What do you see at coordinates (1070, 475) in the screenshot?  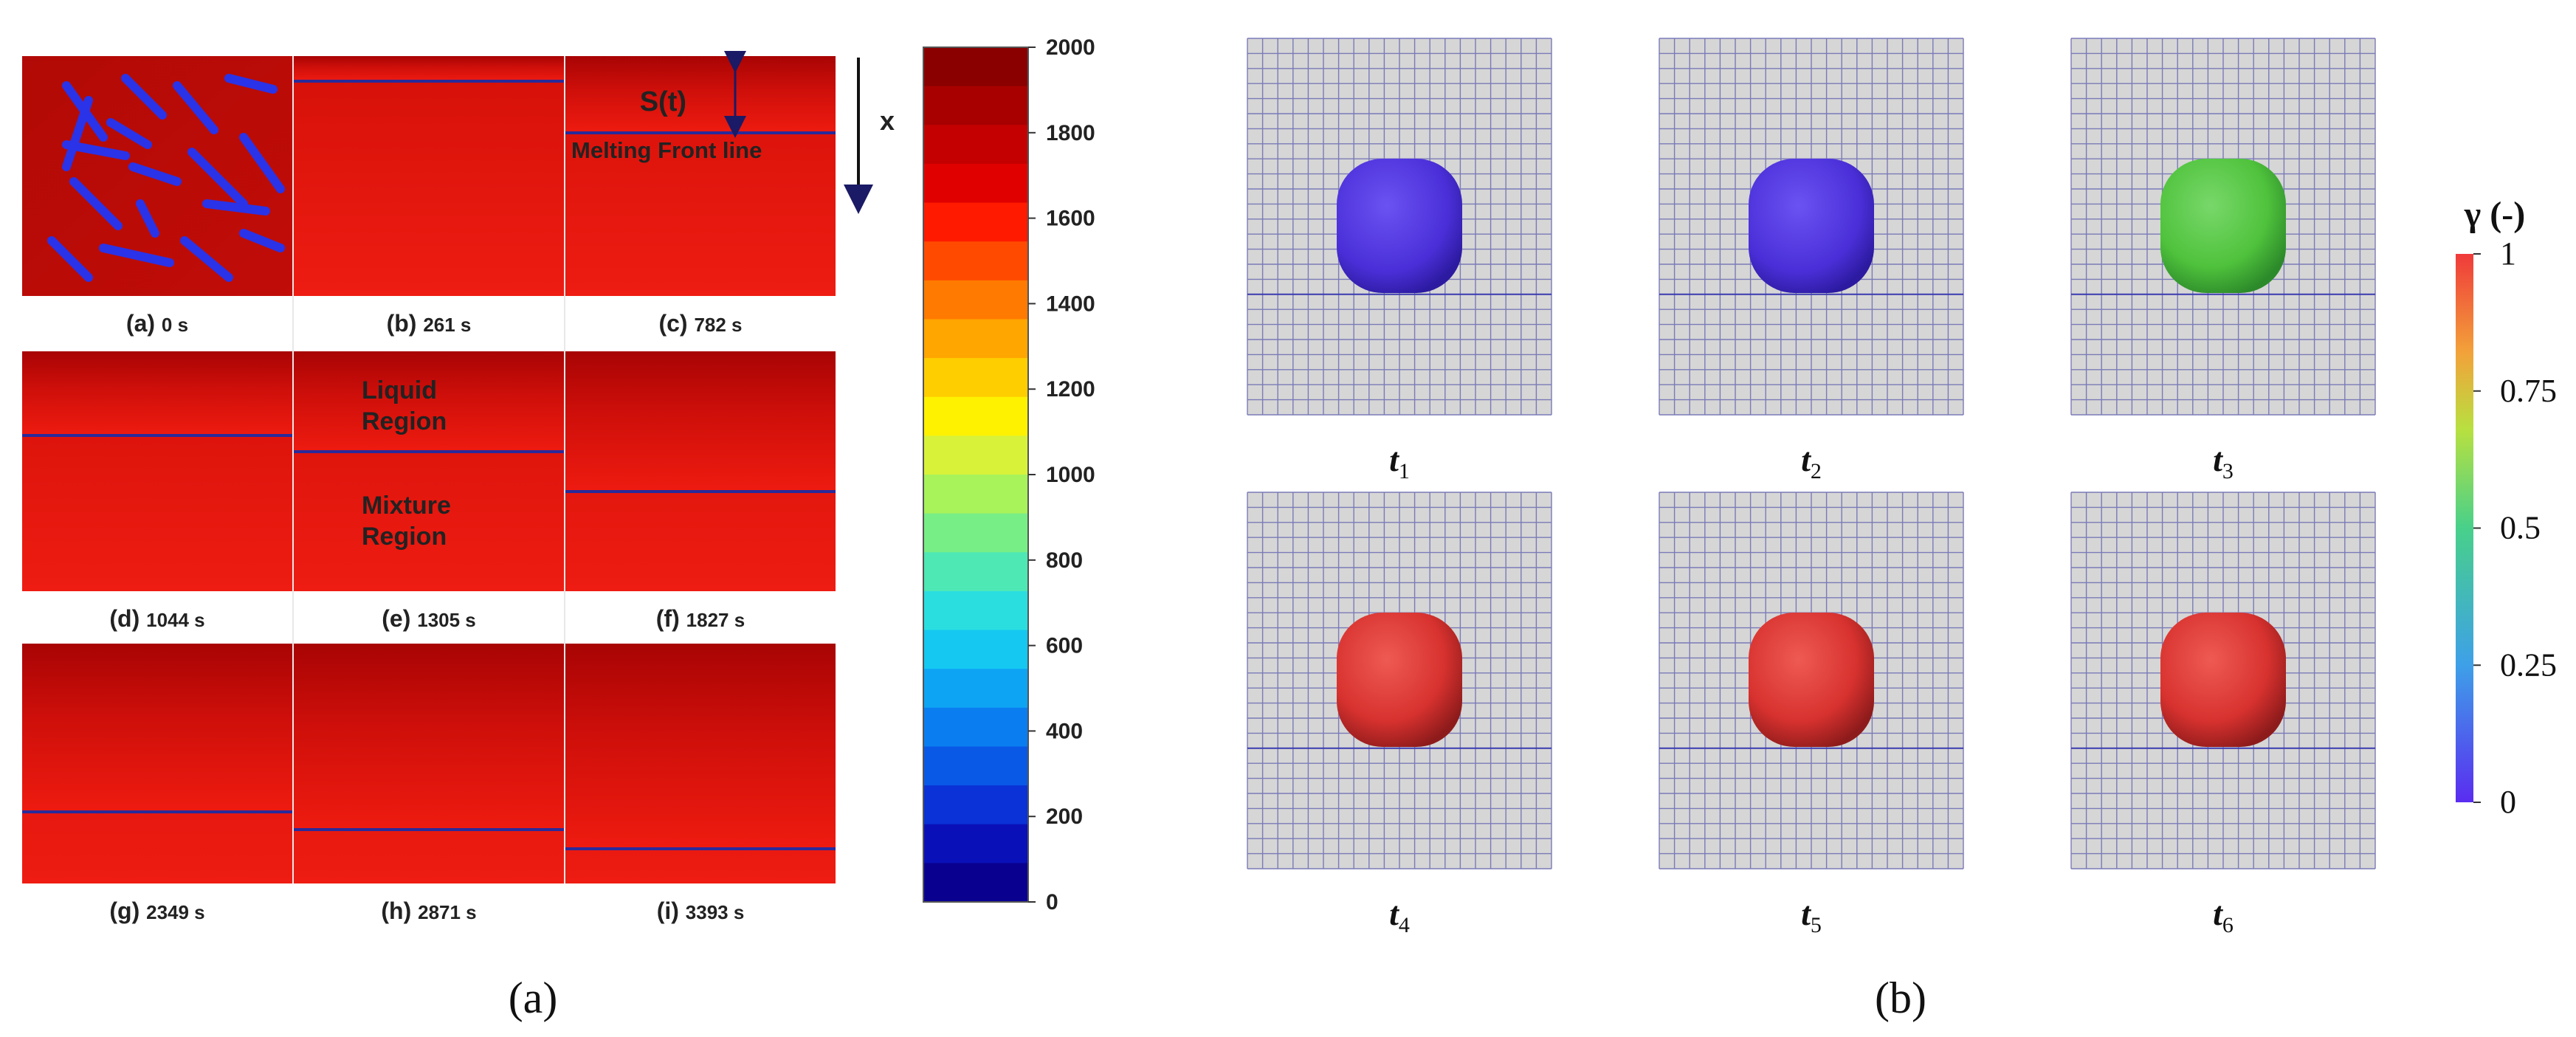 I see `colorbar-tick-label: 1000` at bounding box center [1070, 475].